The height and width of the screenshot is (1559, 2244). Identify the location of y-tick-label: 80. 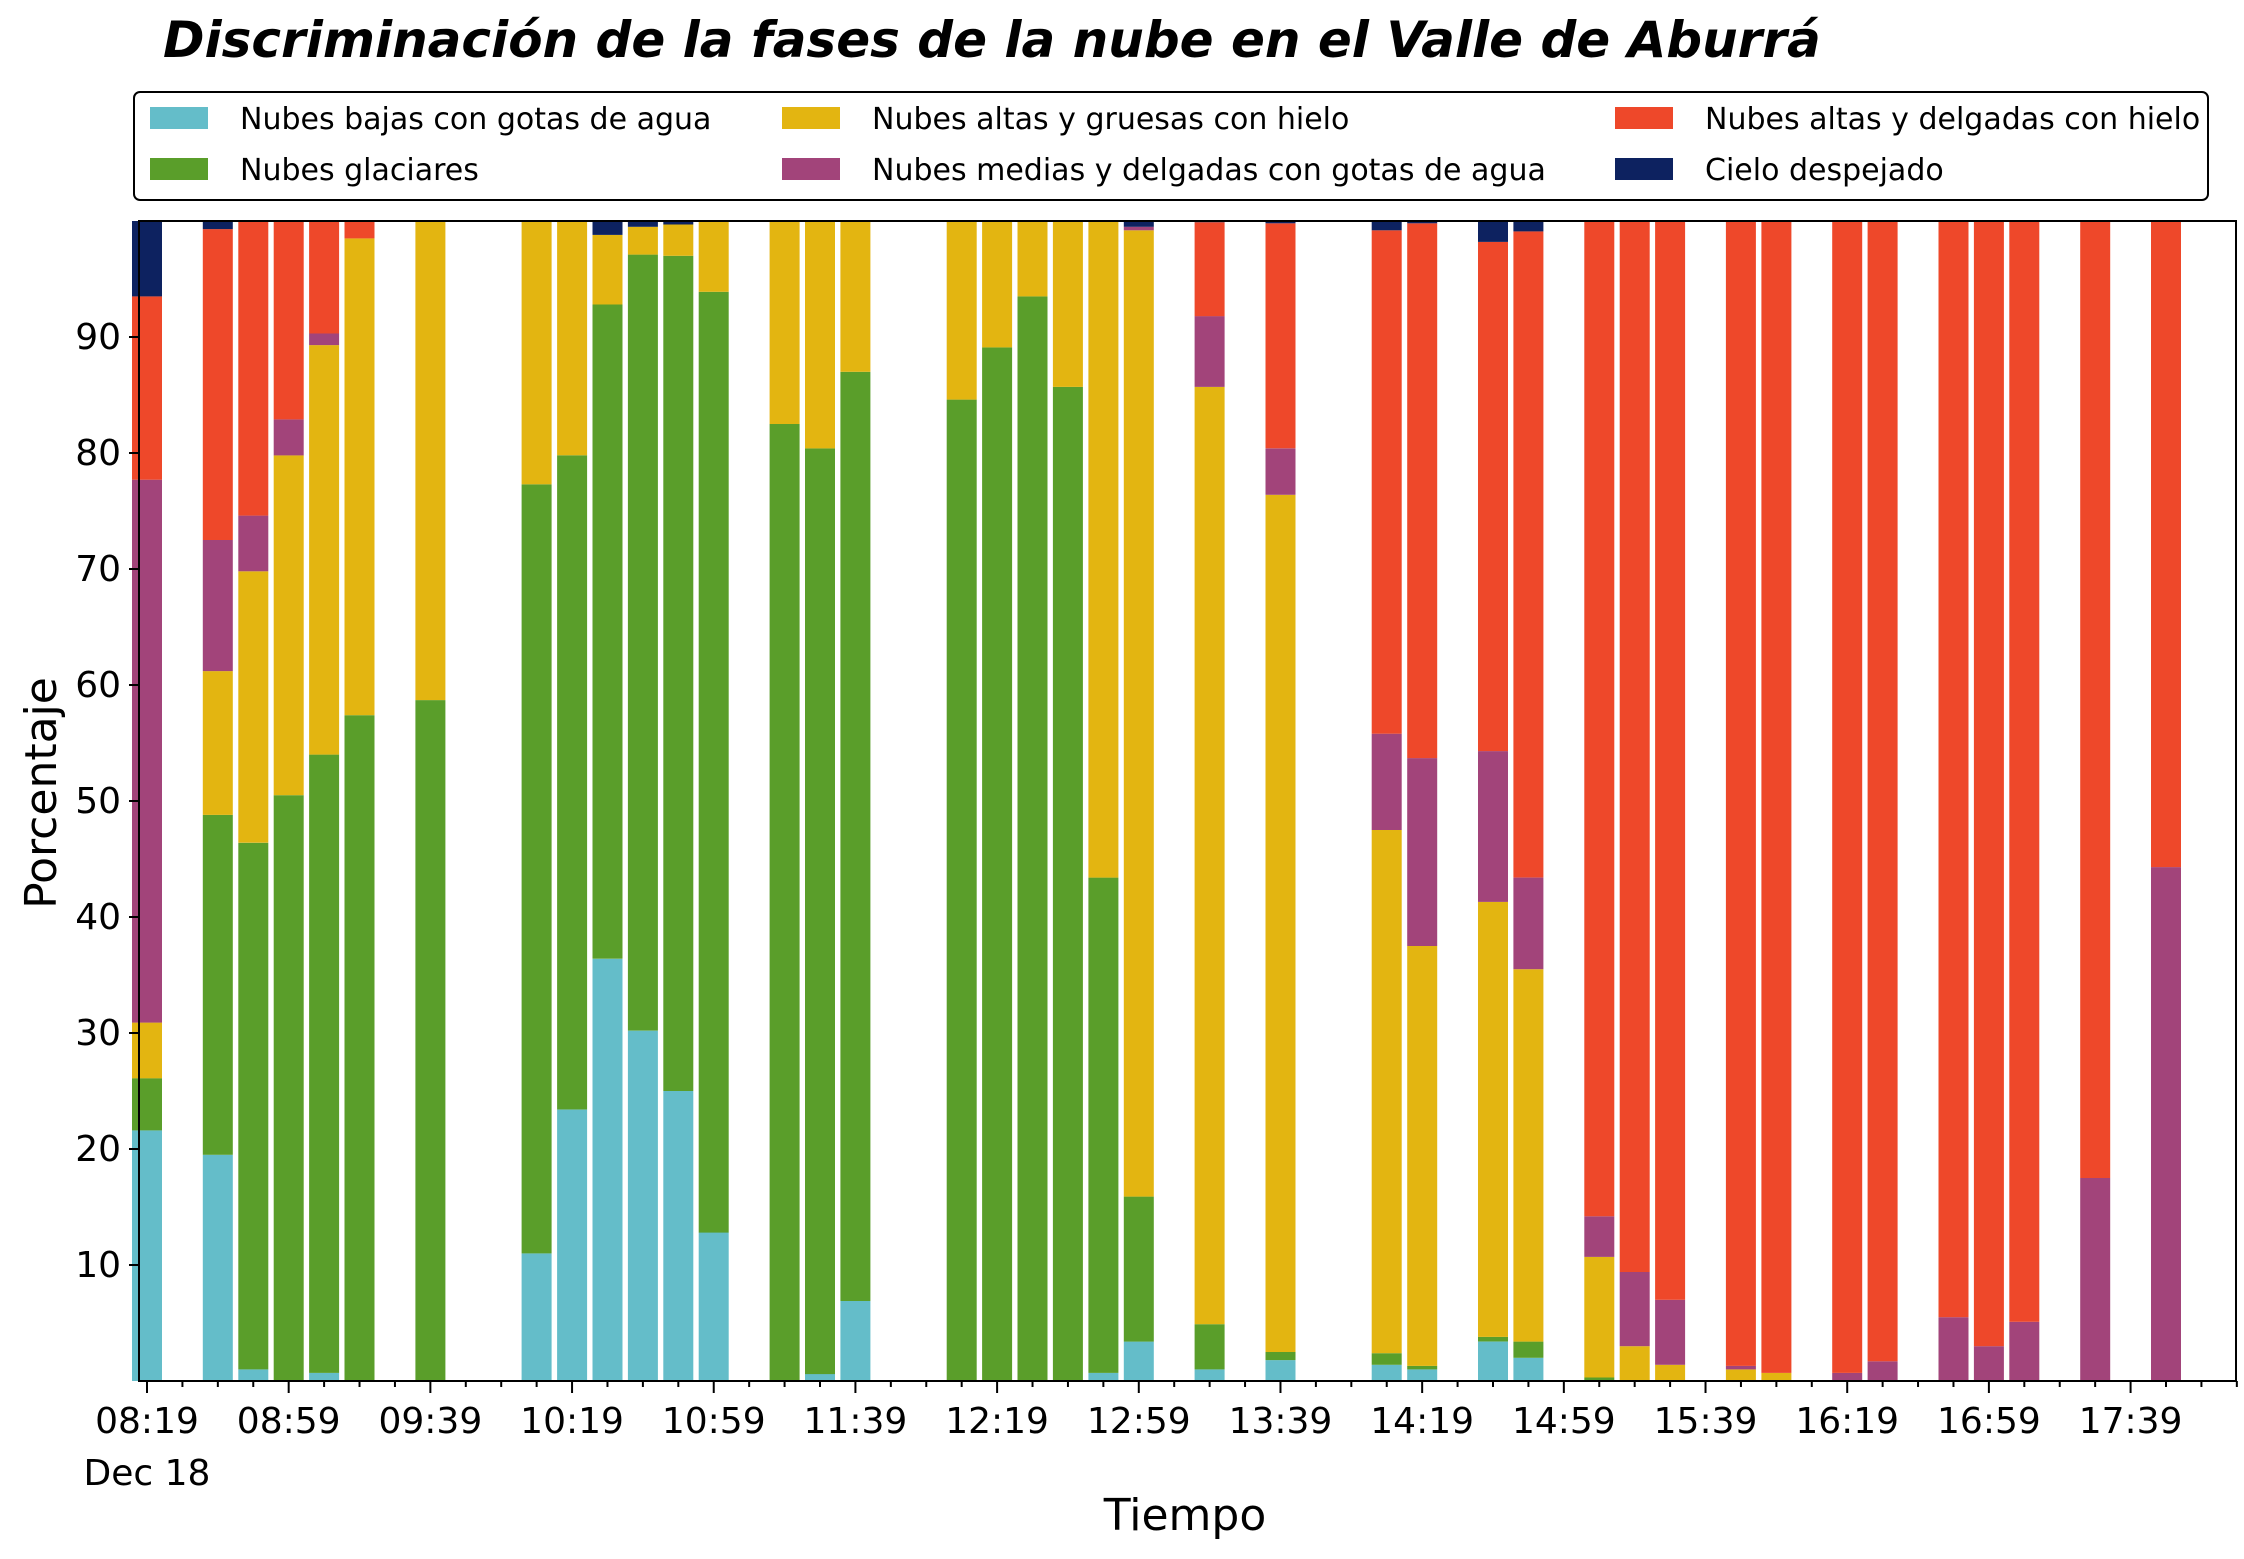
(98, 453).